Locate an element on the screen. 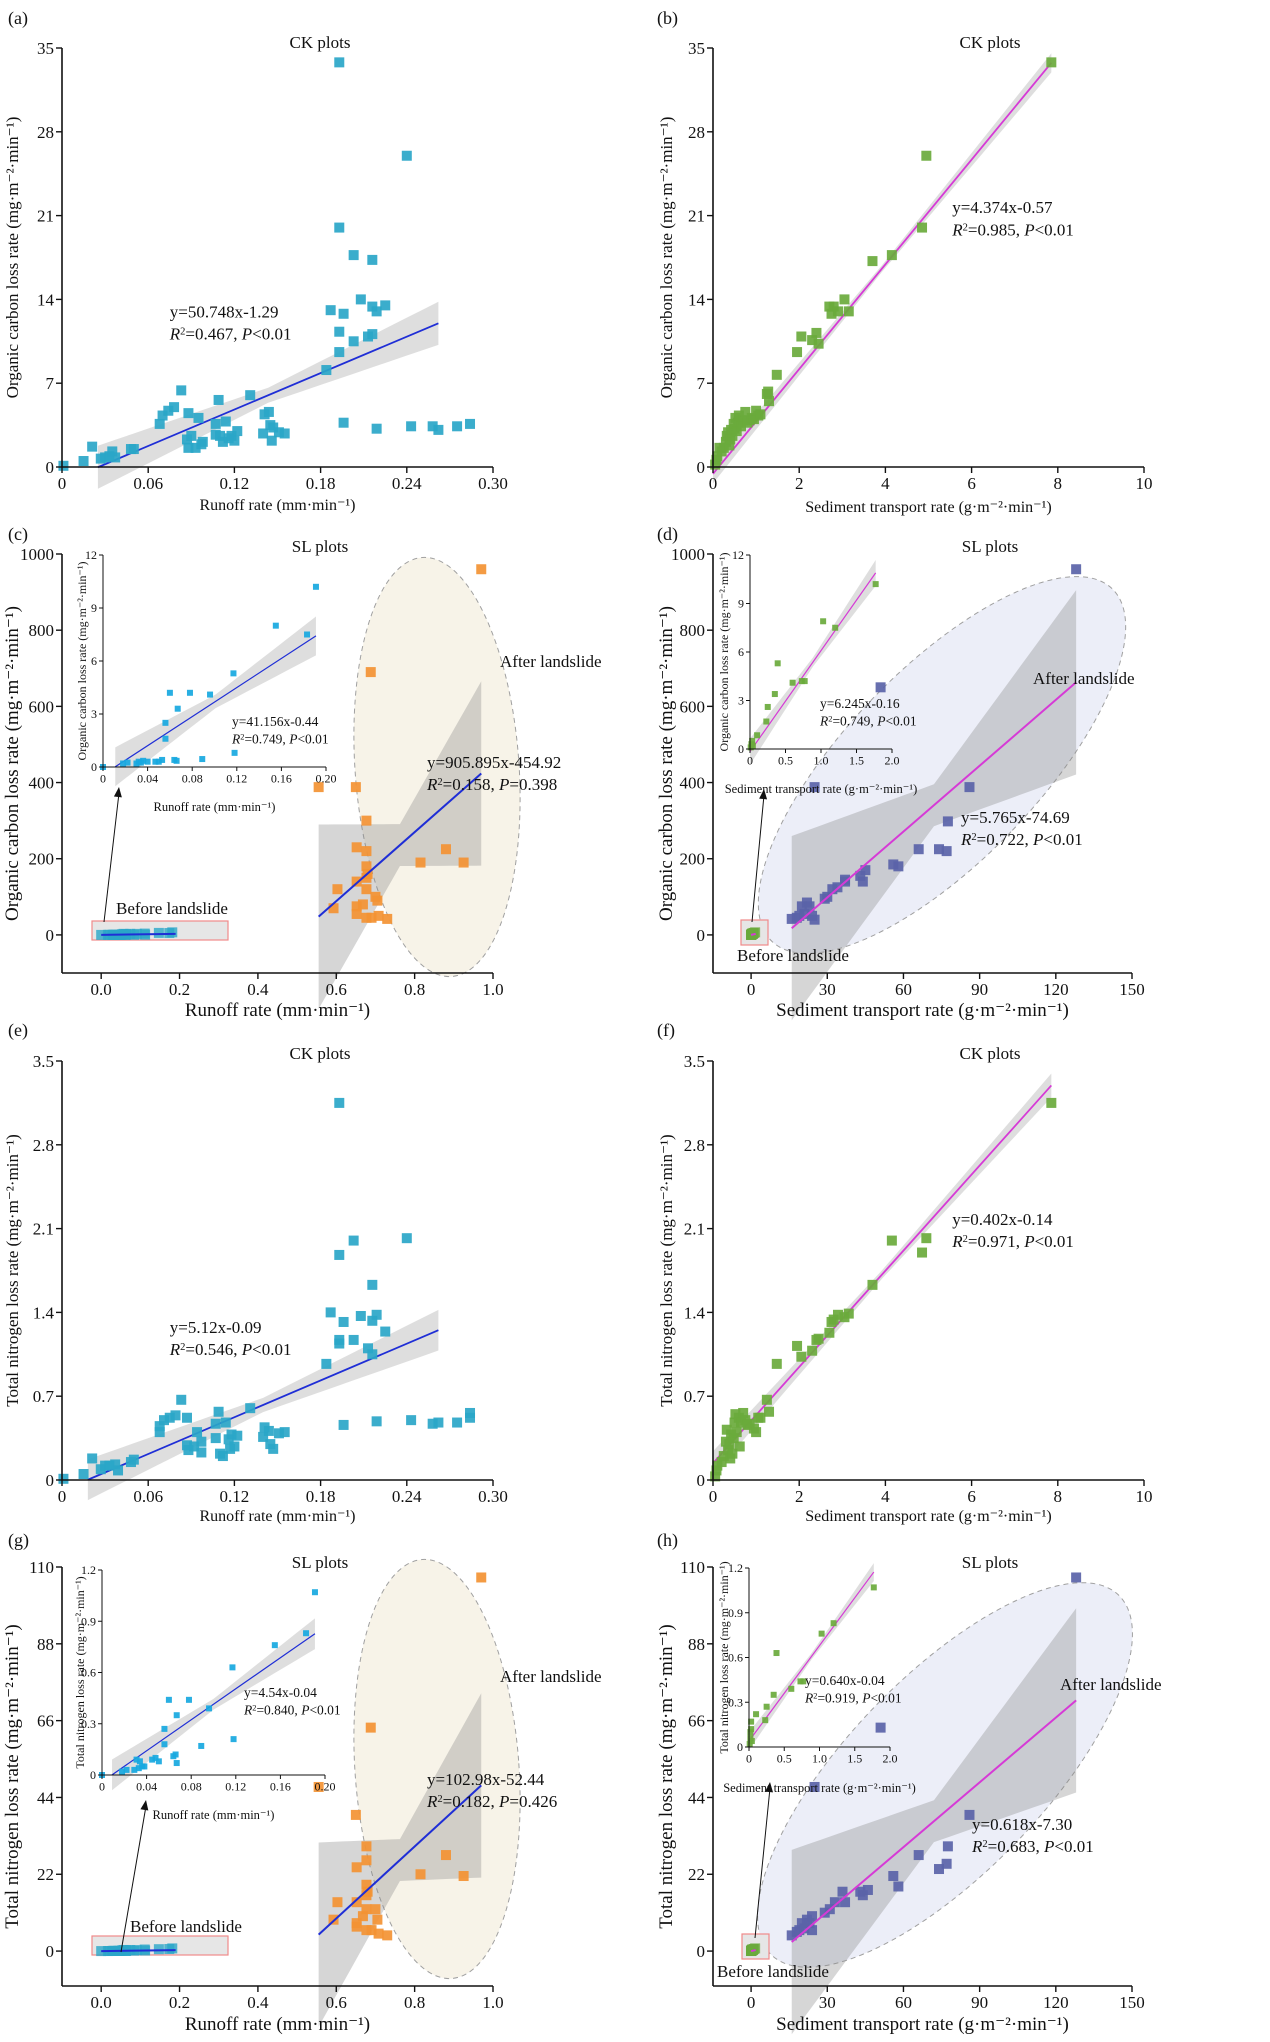 The width and height of the screenshot is (1270, 2042). y-tick-label: 35 is located at coordinates (45, 48).